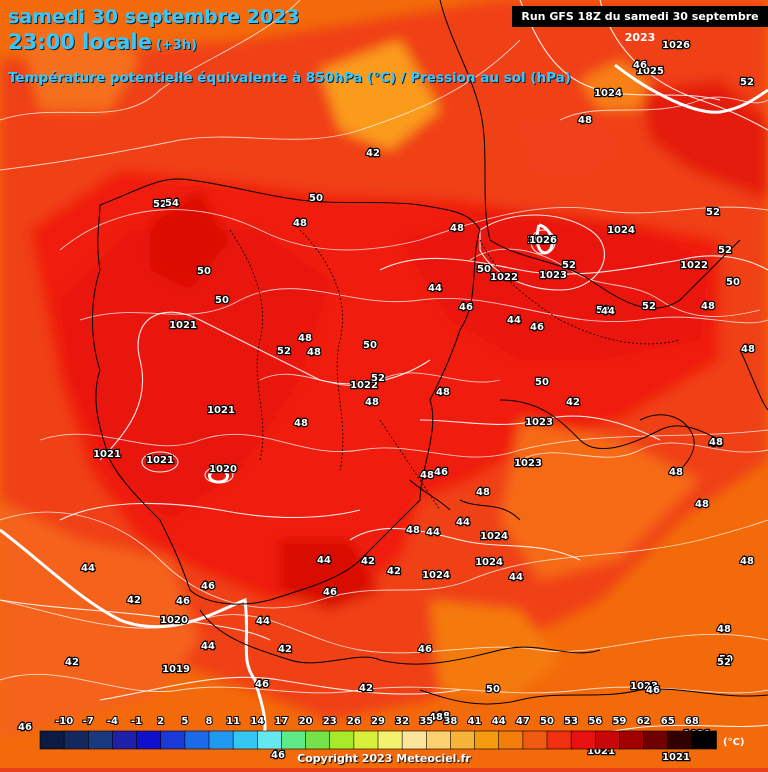 The width and height of the screenshot is (768, 772). Describe the element at coordinates (184, 721) in the screenshot. I see `colorbar-tick-label: 5` at that location.